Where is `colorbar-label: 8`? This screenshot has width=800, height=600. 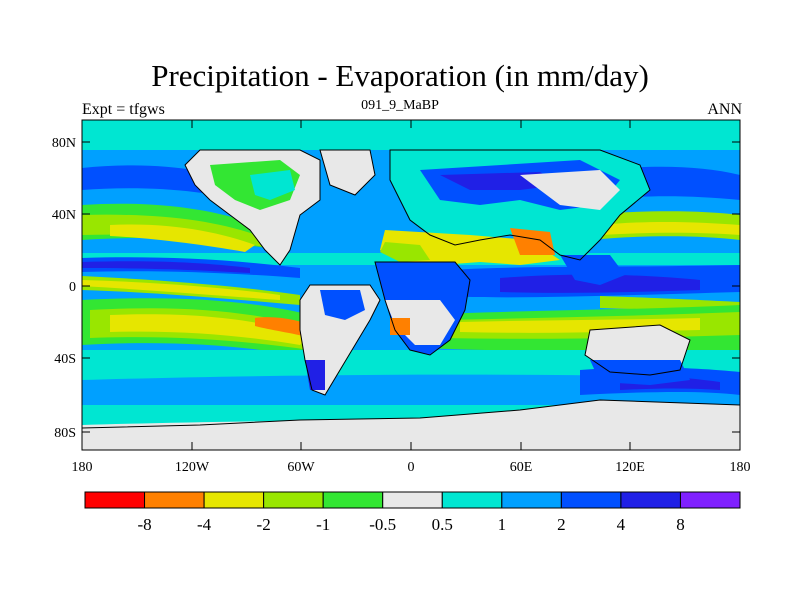 colorbar-label: 8 is located at coordinates (680, 524).